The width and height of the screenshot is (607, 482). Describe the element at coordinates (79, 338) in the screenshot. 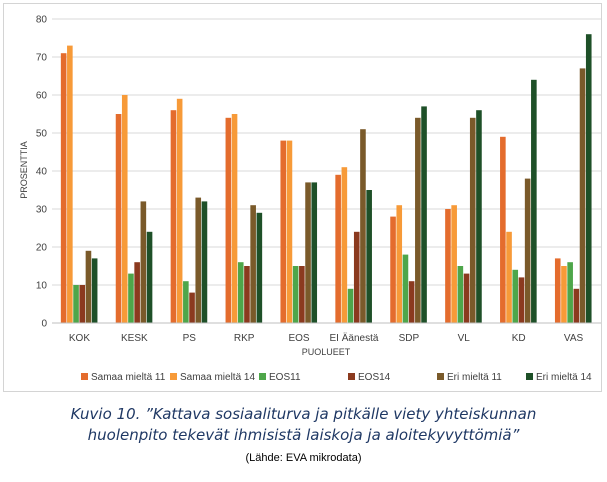

I see `x-tick-label: KOK` at that location.